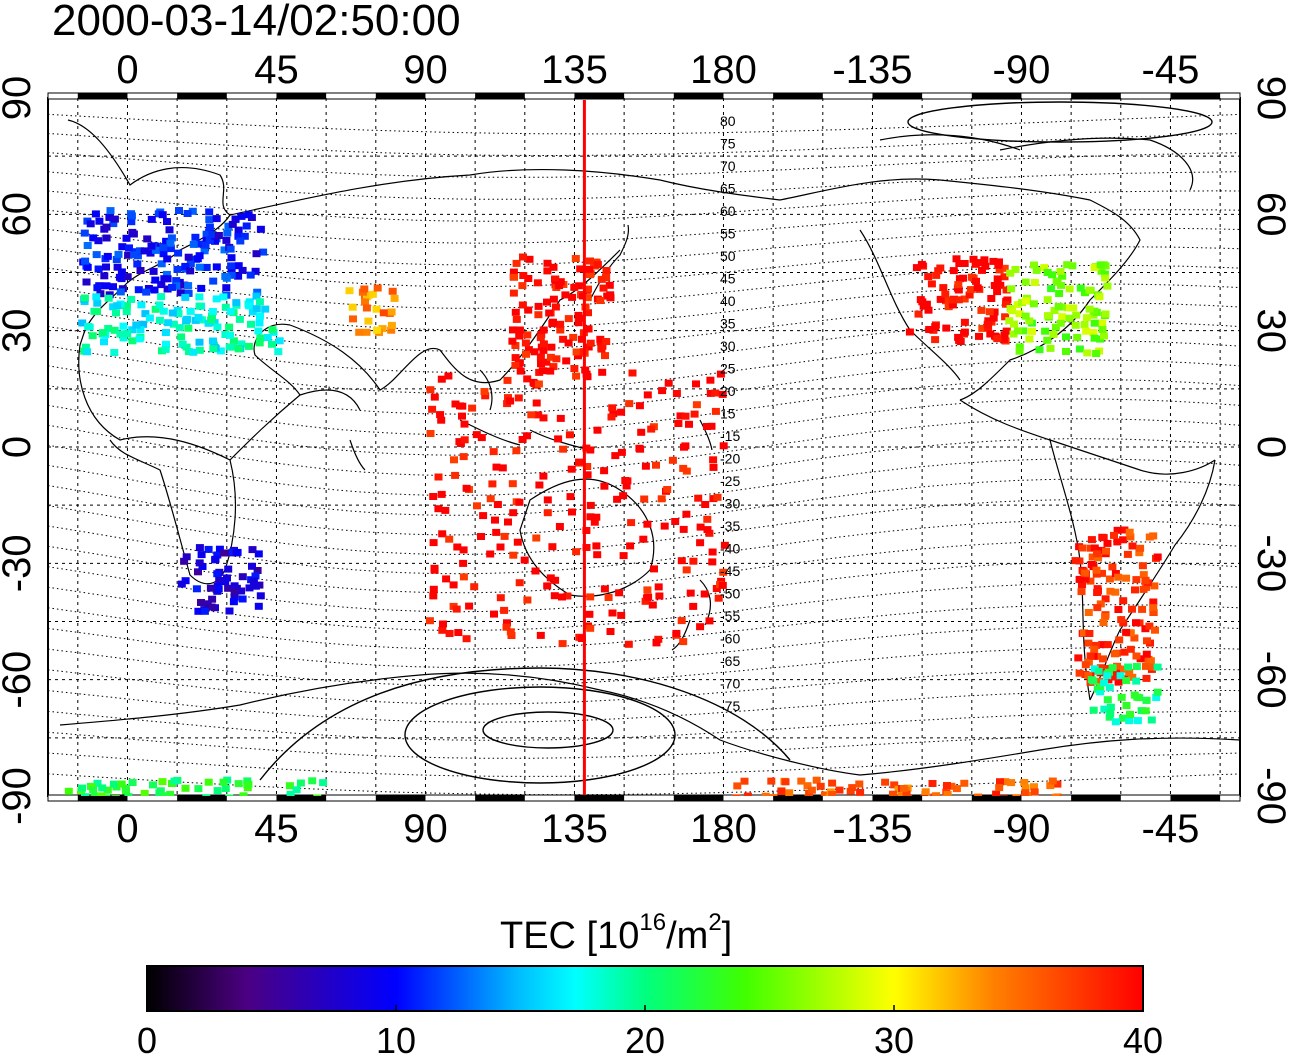 This screenshot has height=1057, width=1292. Describe the element at coordinates (728, 166) in the screenshot. I see `contour-label: 70` at that location.